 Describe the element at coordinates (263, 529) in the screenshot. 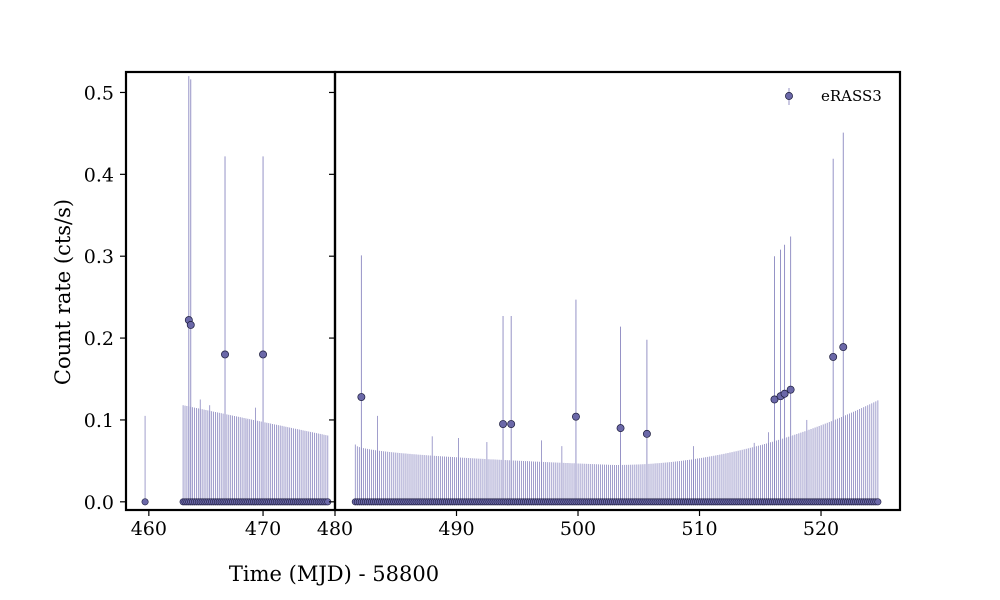

I see `x-tick-label: 470` at that location.